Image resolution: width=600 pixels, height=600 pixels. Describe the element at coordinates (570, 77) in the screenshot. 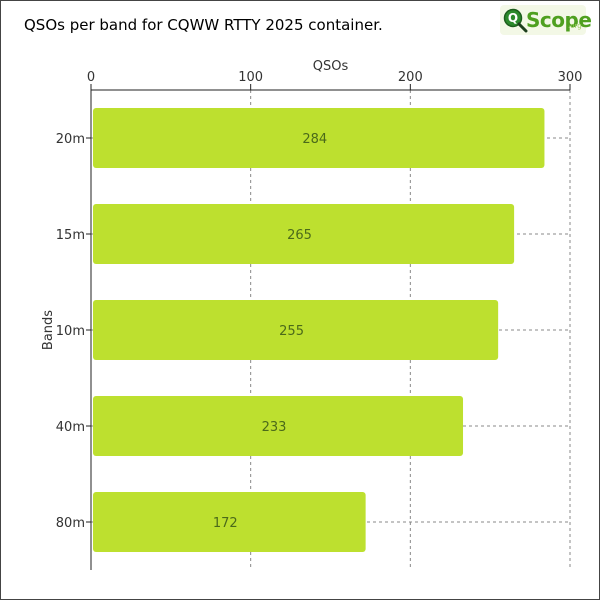

I see `x-tick-label: 300` at that location.